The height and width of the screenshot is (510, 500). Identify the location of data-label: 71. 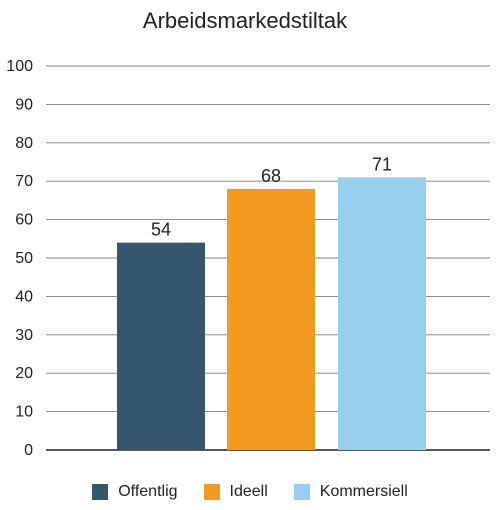
(382, 164).